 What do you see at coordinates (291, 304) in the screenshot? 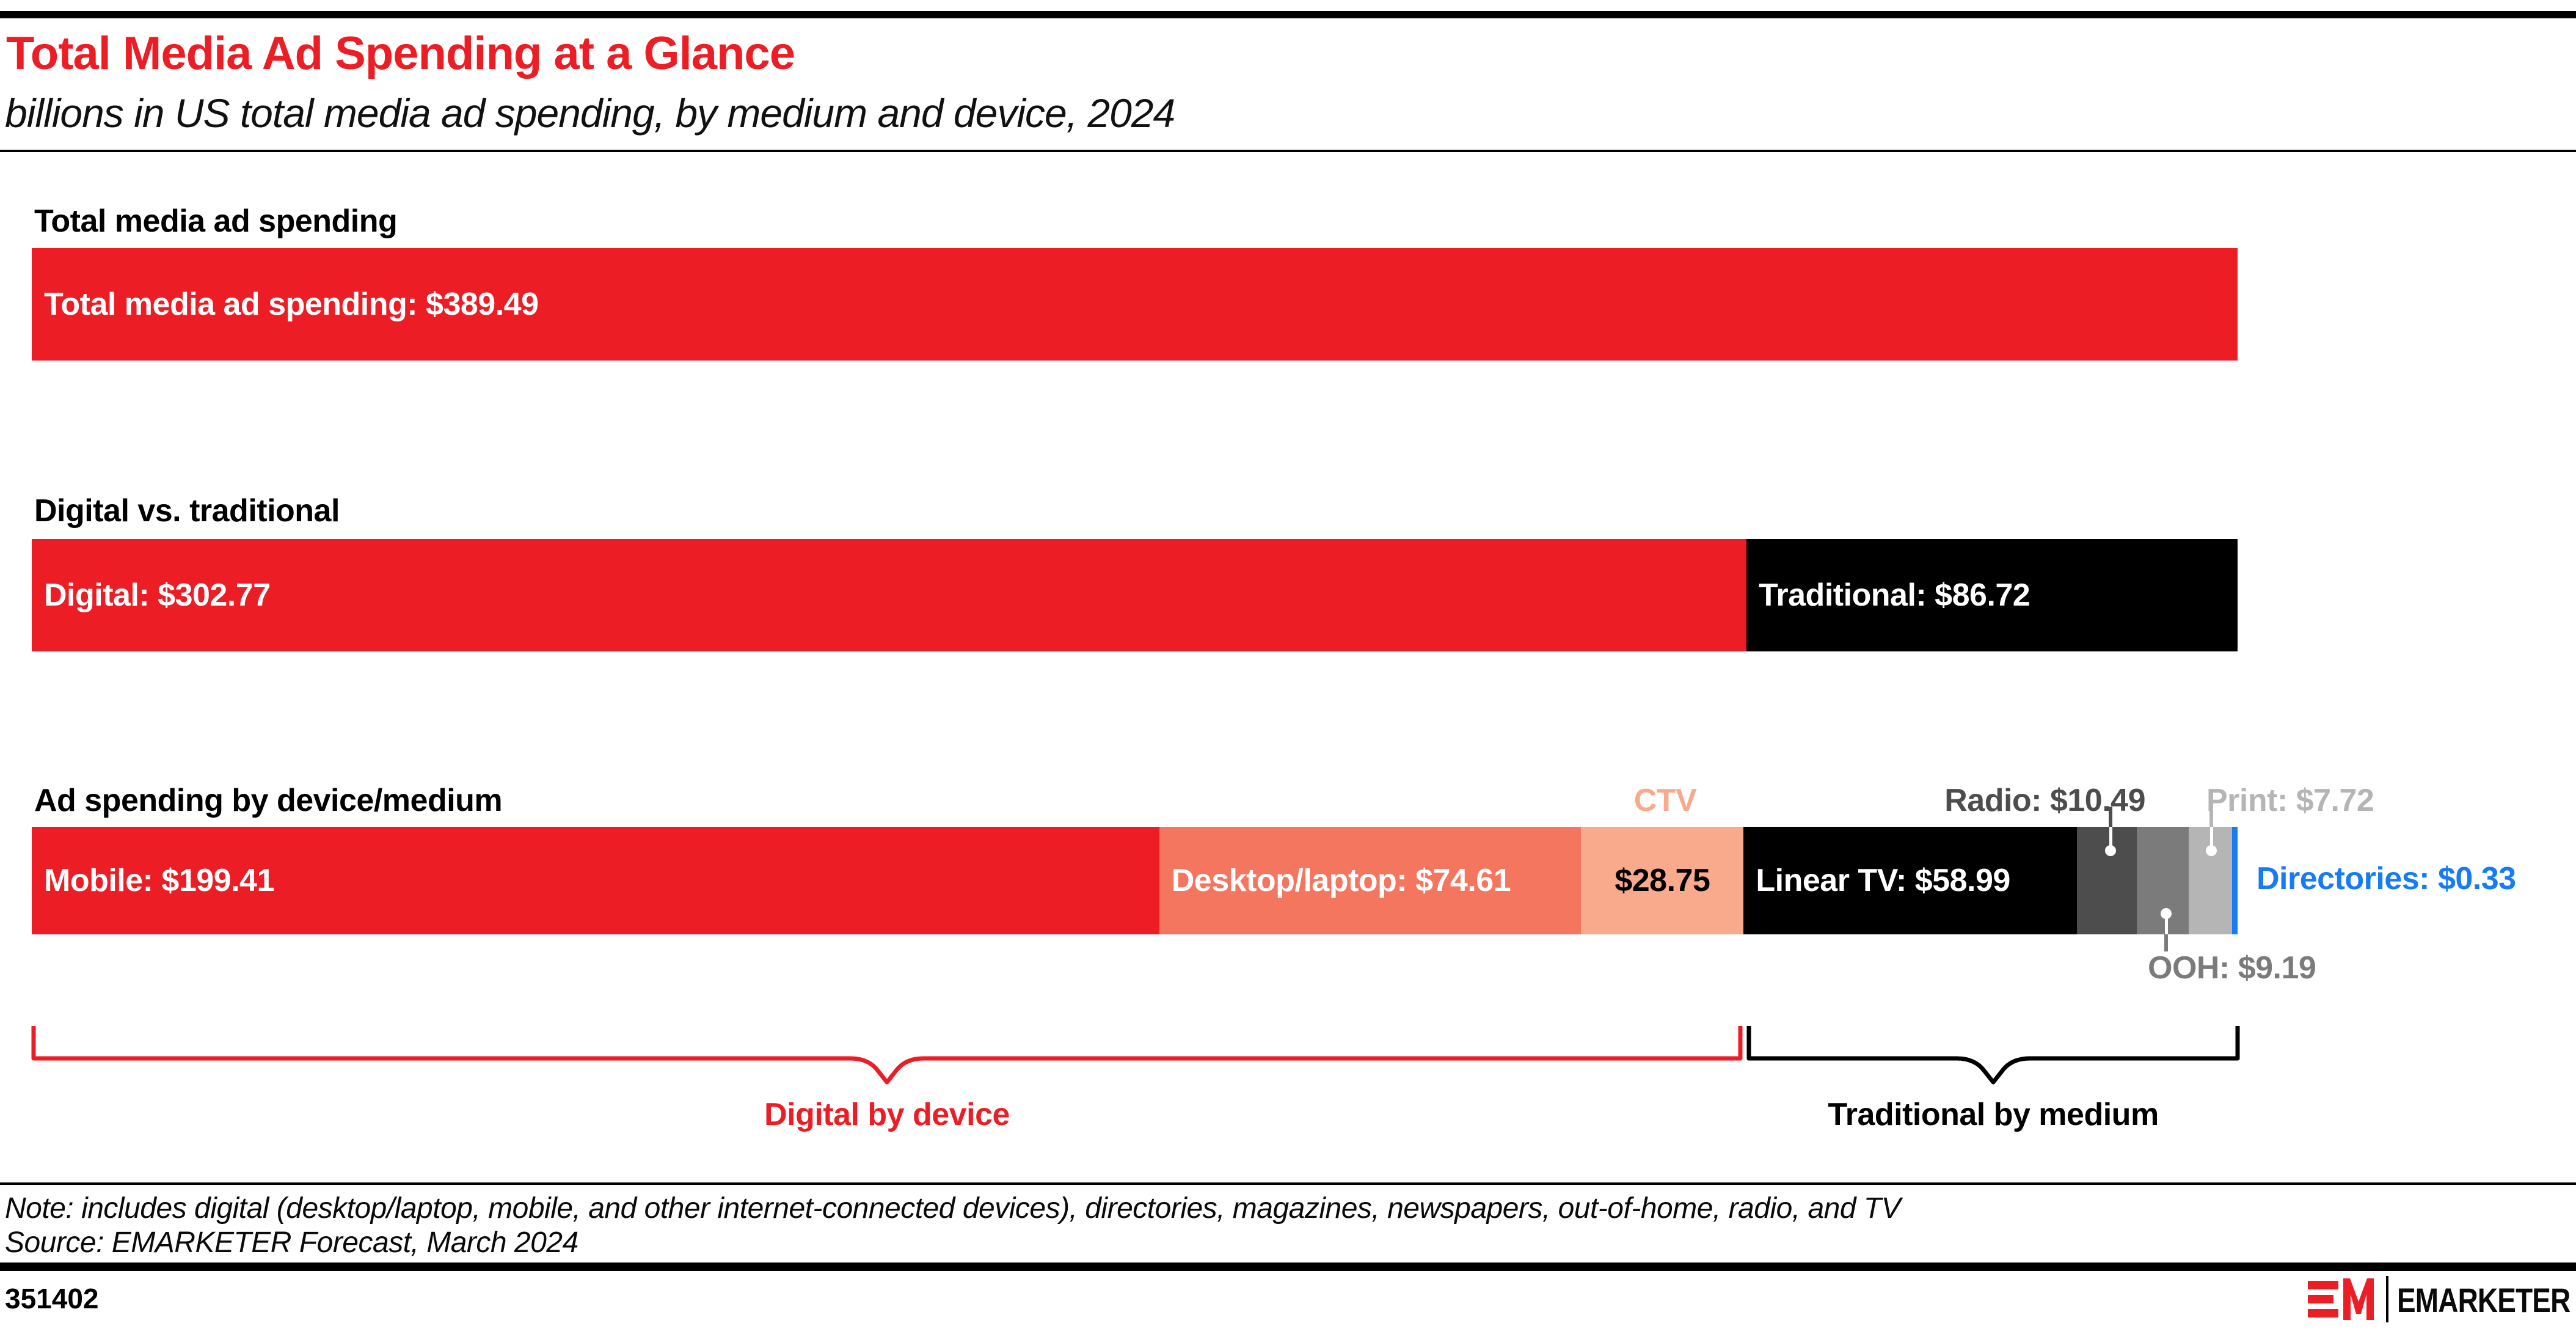
I see `bar-segment-value-label: Total media ad spending: $389.49` at bounding box center [291, 304].